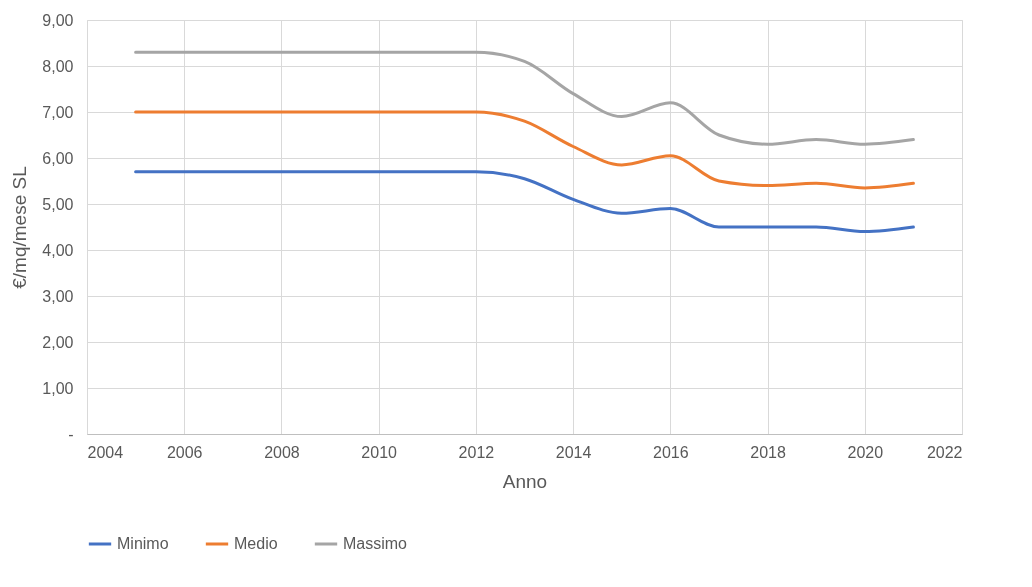 Image resolution: width=1032 pixels, height=587 pixels. What do you see at coordinates (58, 342) in the screenshot?
I see `y-tick-label: 2,00` at bounding box center [58, 342].